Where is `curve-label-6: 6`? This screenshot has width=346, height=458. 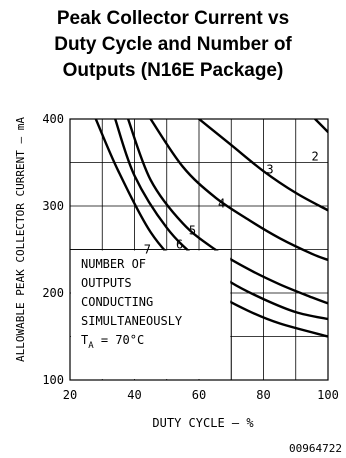
curve-label-6: 6 is located at coordinates (179, 244).